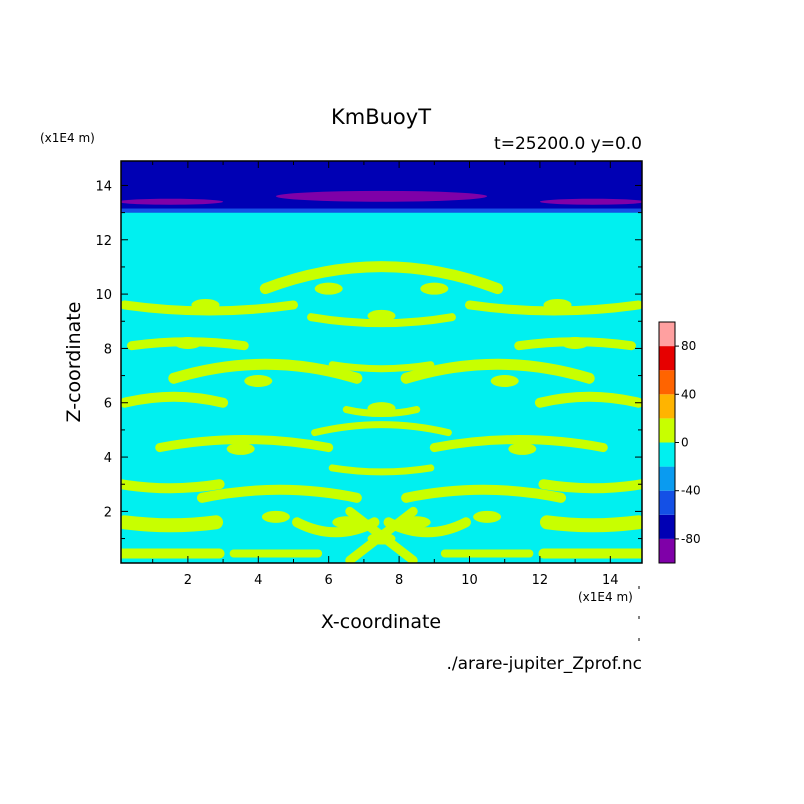 The height and width of the screenshot is (804, 804). I want to click on y-tick-label: 12, so click(103, 241).